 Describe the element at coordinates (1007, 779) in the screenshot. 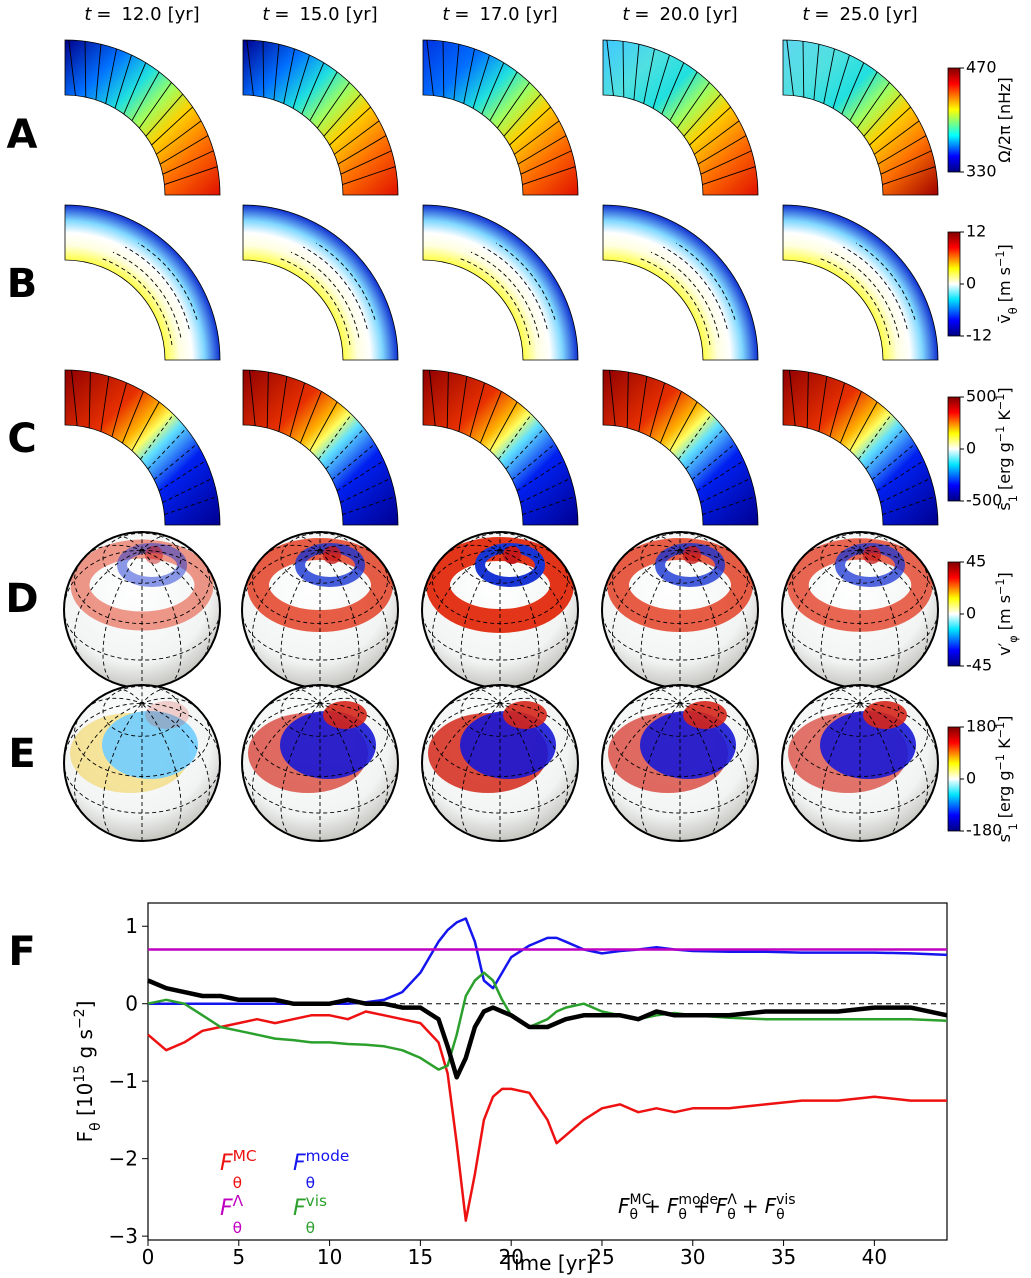

I see `colorbar-label: s′1​ [erg g−1​ K−1​]` at that location.